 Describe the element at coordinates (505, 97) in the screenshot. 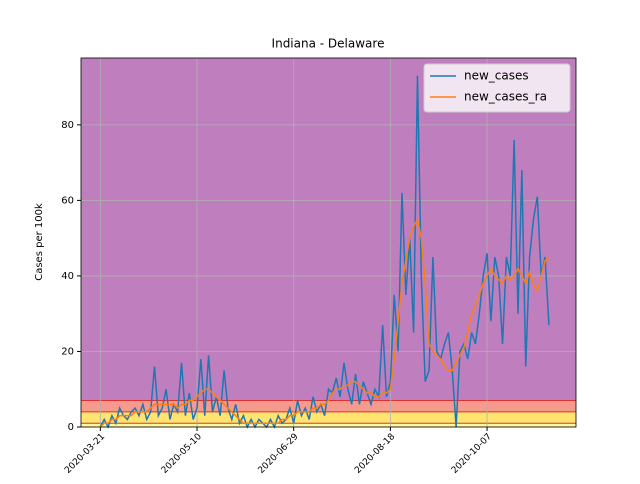

I see `legend-label: new_cases_ra` at that location.